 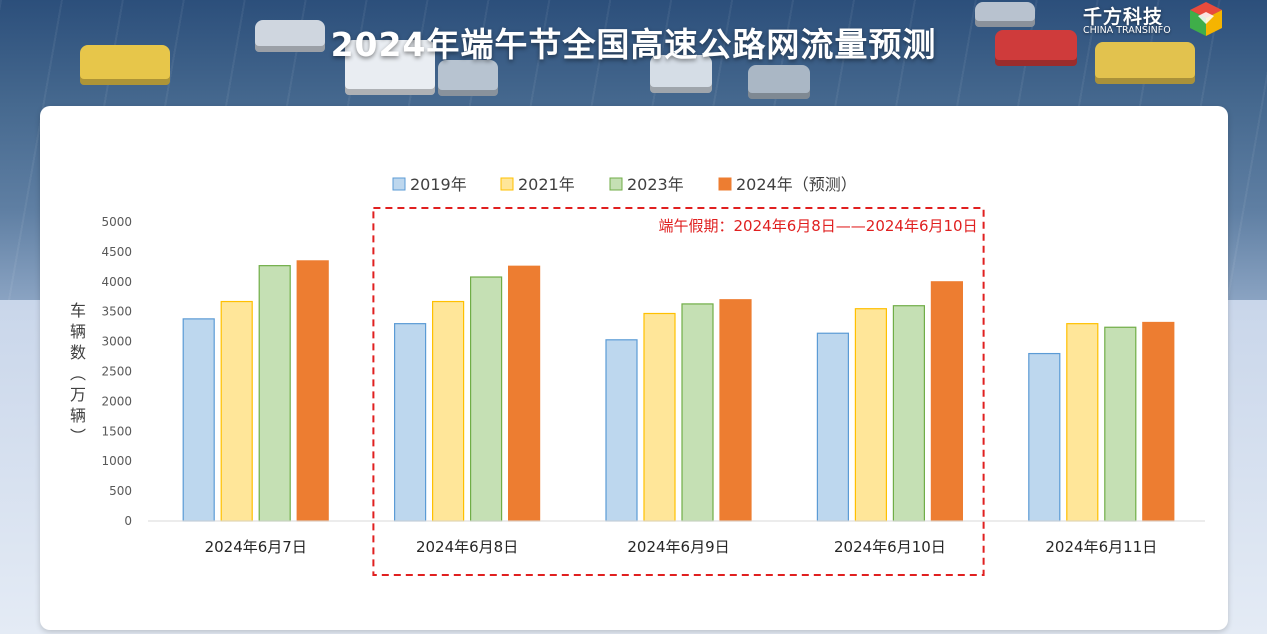 I want to click on x-tick-label: 2024年6月9日, so click(x=678, y=547).